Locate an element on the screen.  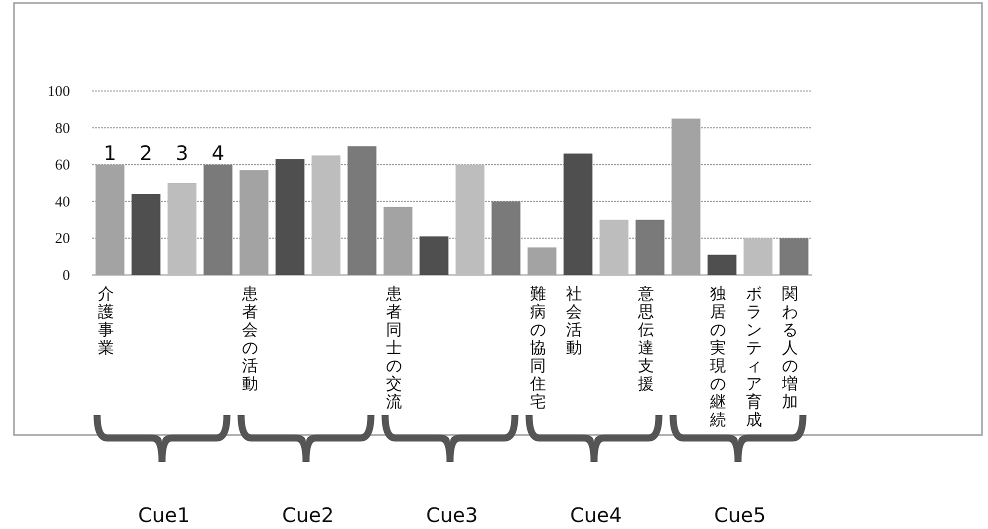
y-tick-label: 0 is located at coordinates (66, 276).